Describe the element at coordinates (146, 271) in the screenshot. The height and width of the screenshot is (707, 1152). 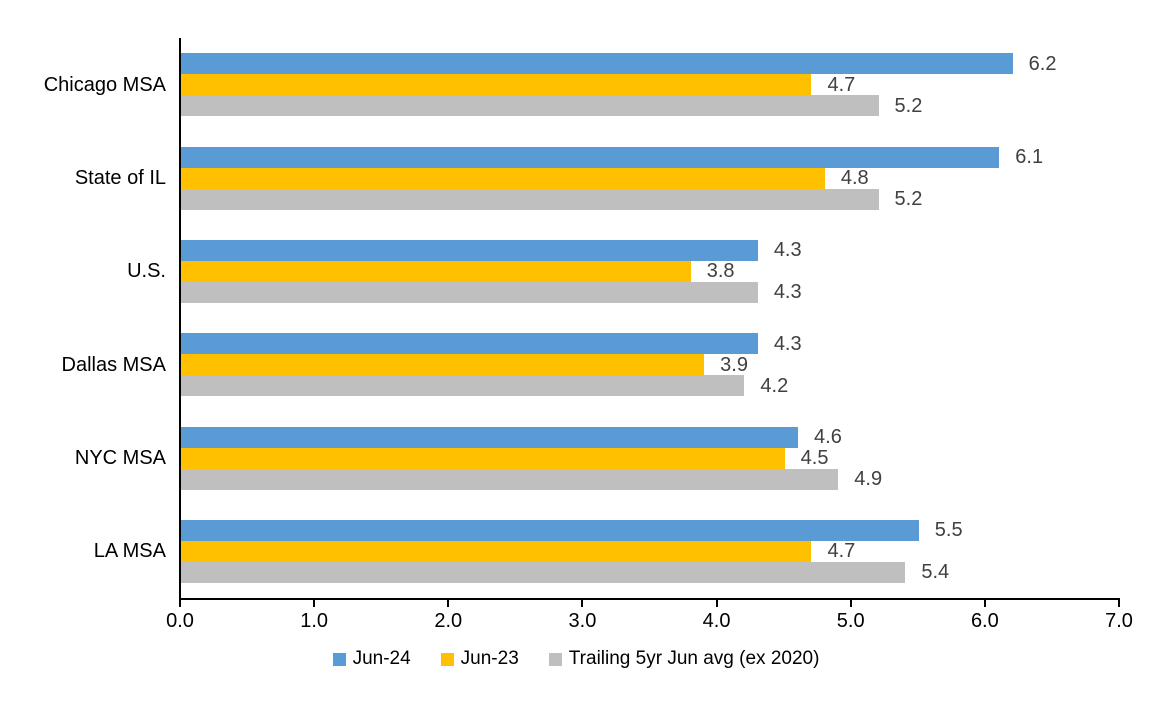
I see `category-label: U.S.` at that location.